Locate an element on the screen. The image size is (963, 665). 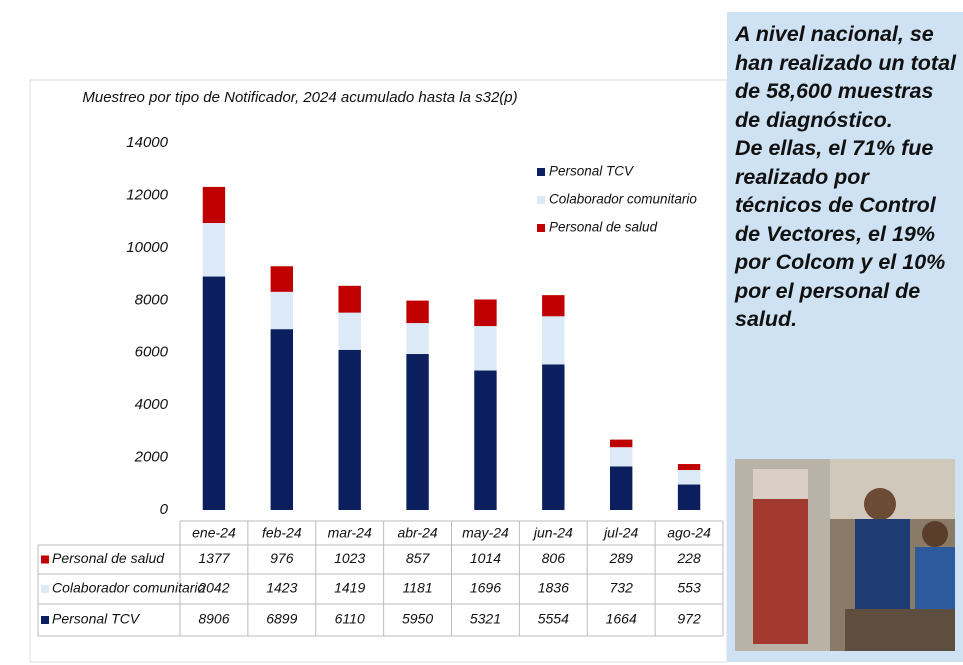
table-cell: 2042 is located at coordinates (213, 588).